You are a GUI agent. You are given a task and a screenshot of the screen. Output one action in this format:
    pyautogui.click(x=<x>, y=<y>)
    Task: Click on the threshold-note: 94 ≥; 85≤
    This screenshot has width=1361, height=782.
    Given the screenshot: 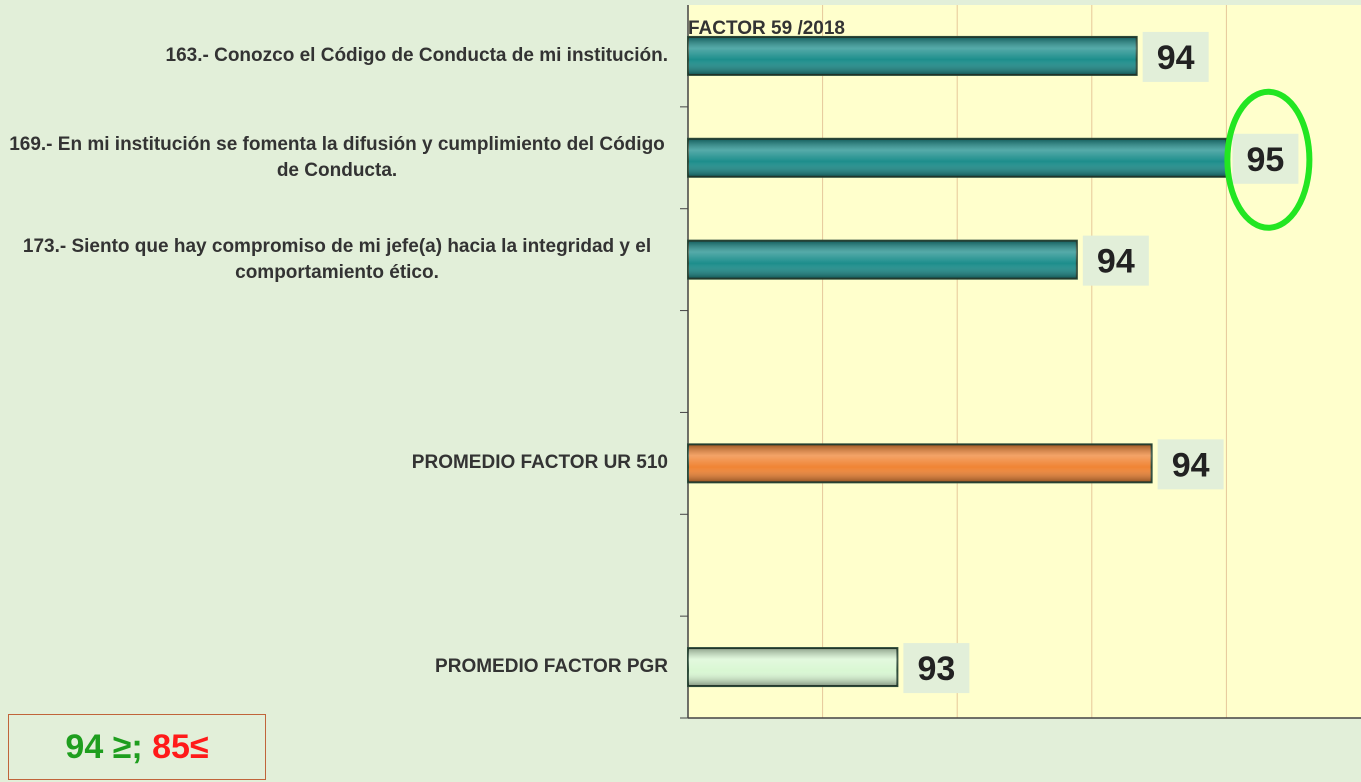 What is the action you would take?
    pyautogui.click(x=137, y=747)
    